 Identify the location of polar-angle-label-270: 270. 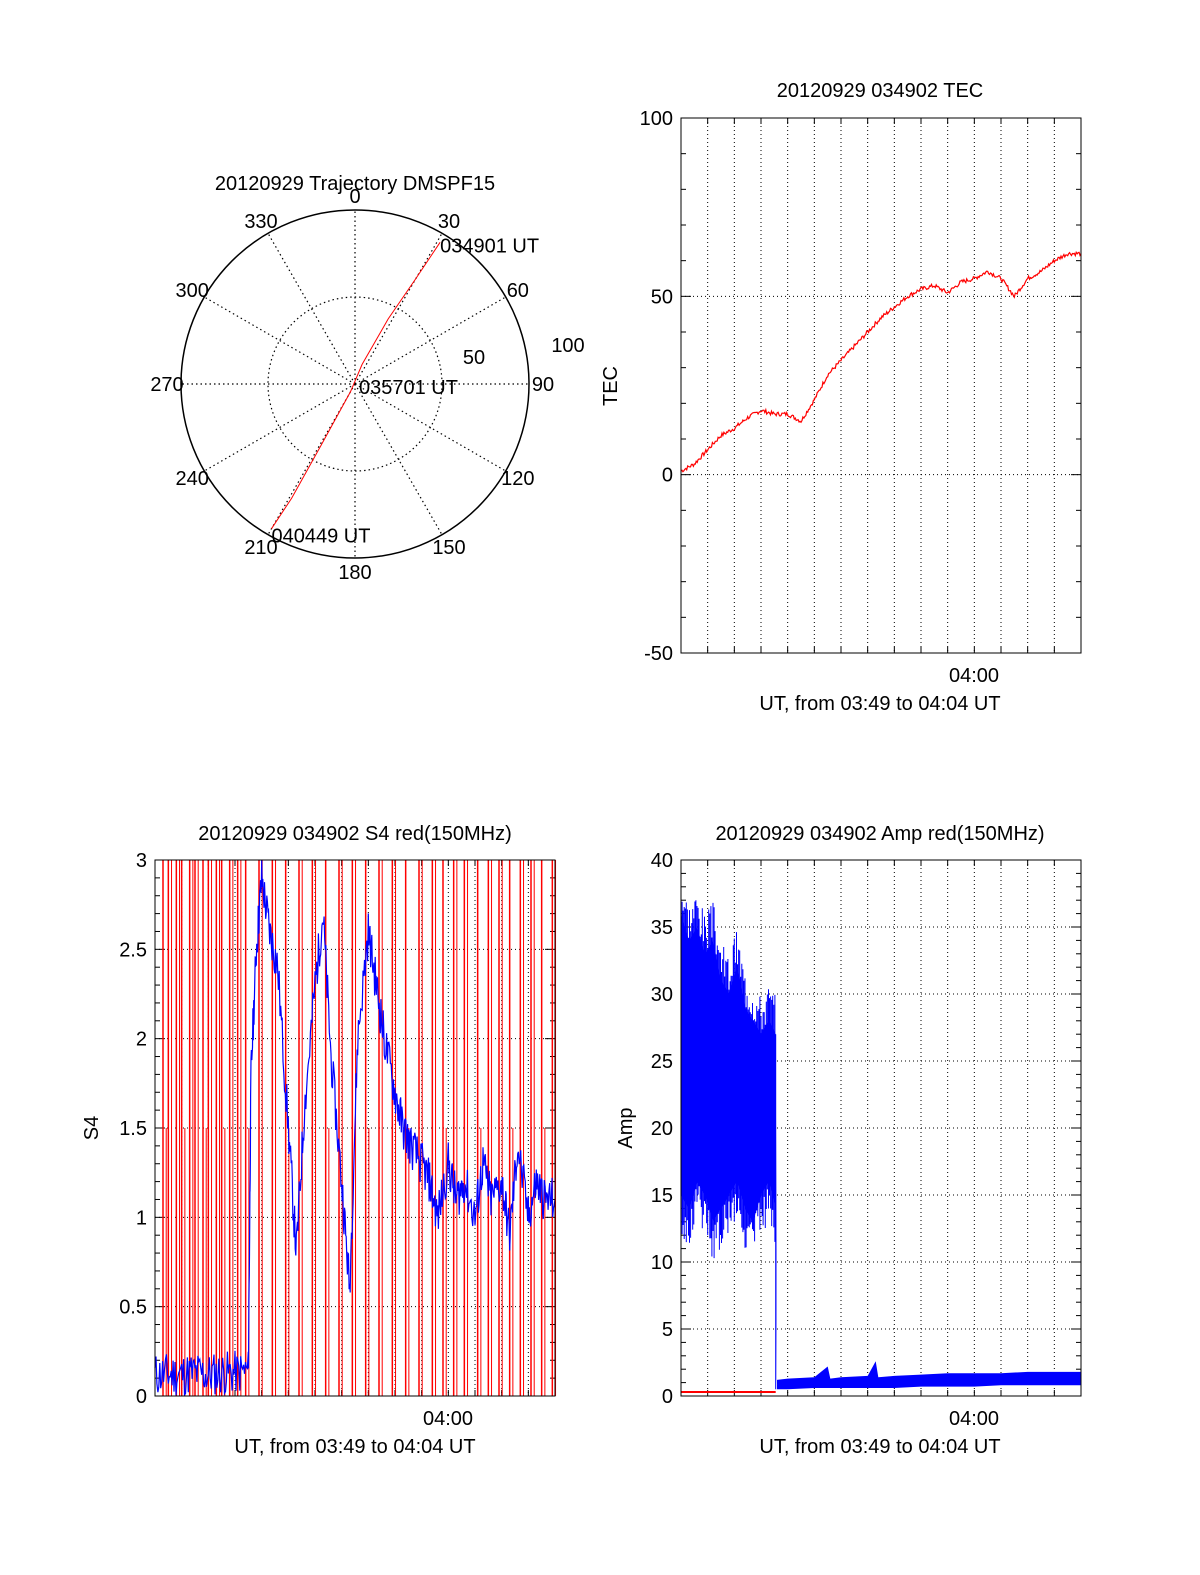
(166, 385).